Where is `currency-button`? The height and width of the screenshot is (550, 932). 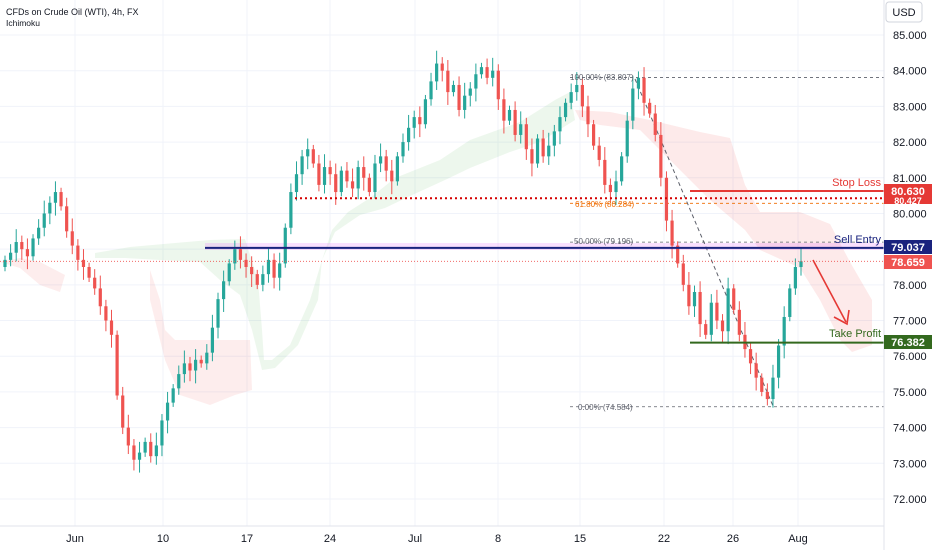
currency-button is located at coordinates (904, 12).